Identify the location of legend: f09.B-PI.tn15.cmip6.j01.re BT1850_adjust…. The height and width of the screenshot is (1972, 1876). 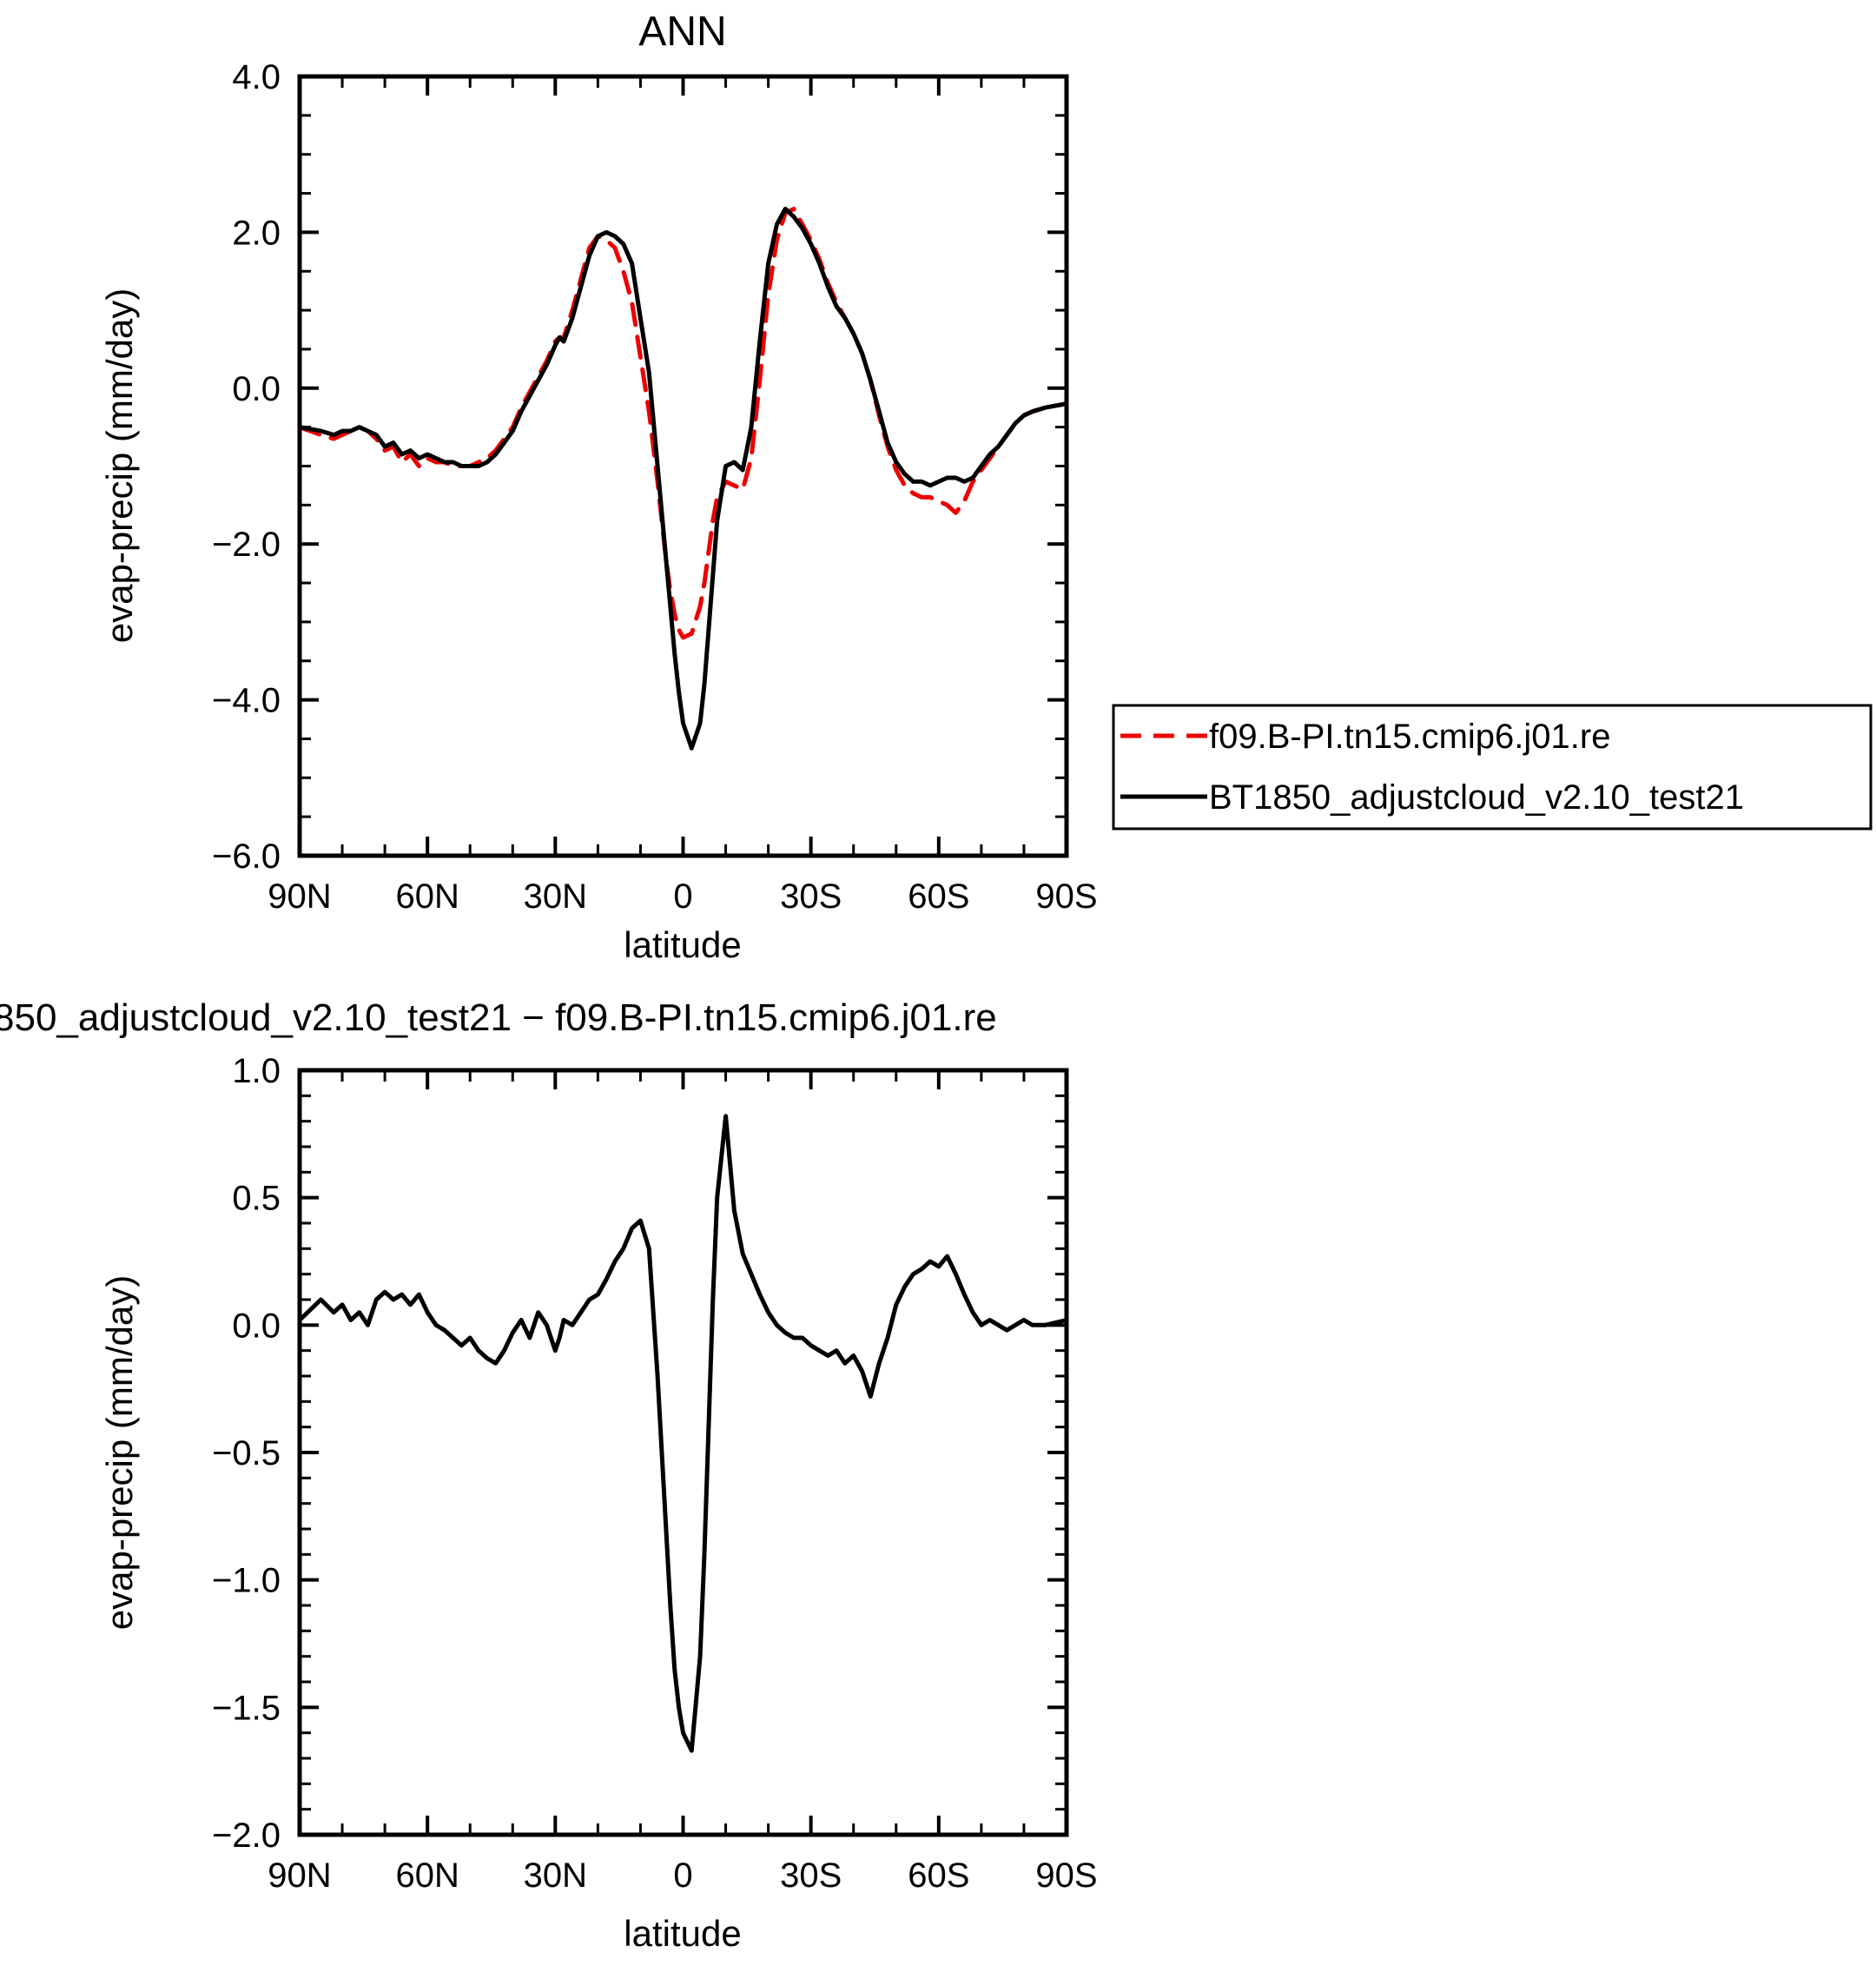
(1492, 767).